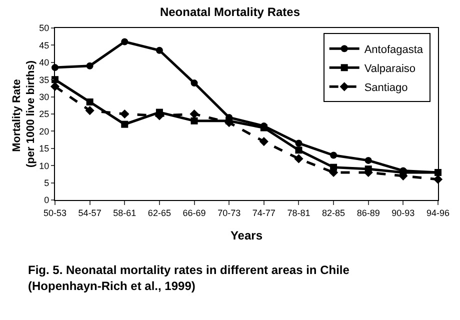 This screenshot has height=320, width=460. What do you see at coordinates (44, 97) in the screenshot?
I see `y-tick-label: 30` at bounding box center [44, 97].